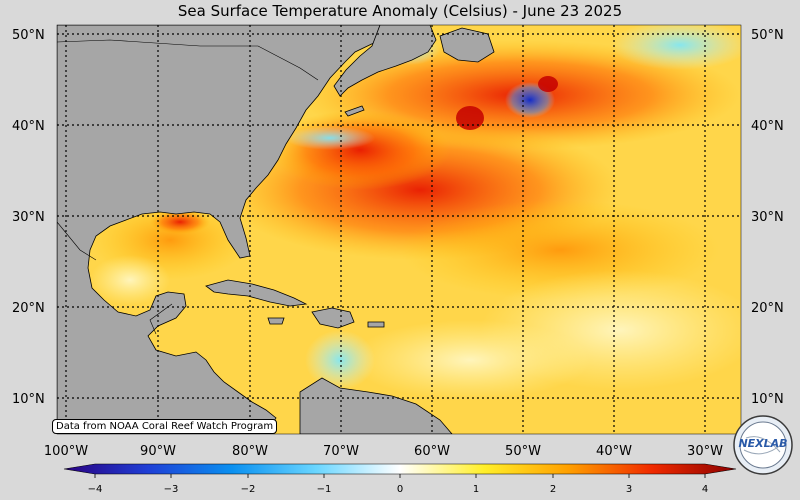  I want to click on cuba-land, so click(256, 293).